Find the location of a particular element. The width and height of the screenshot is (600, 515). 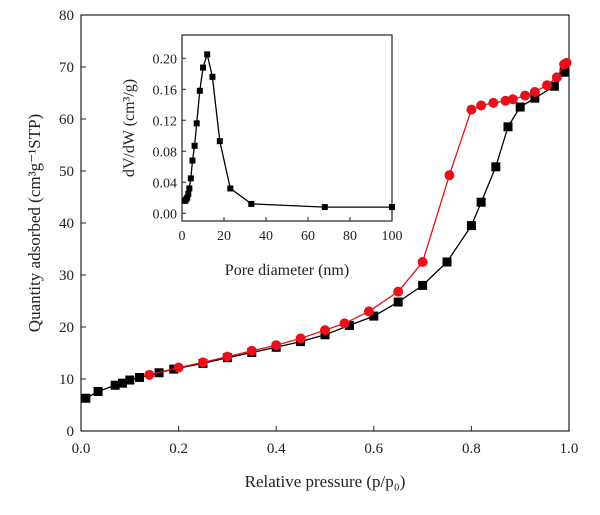

y-tick-label: 20 is located at coordinates (66, 328).